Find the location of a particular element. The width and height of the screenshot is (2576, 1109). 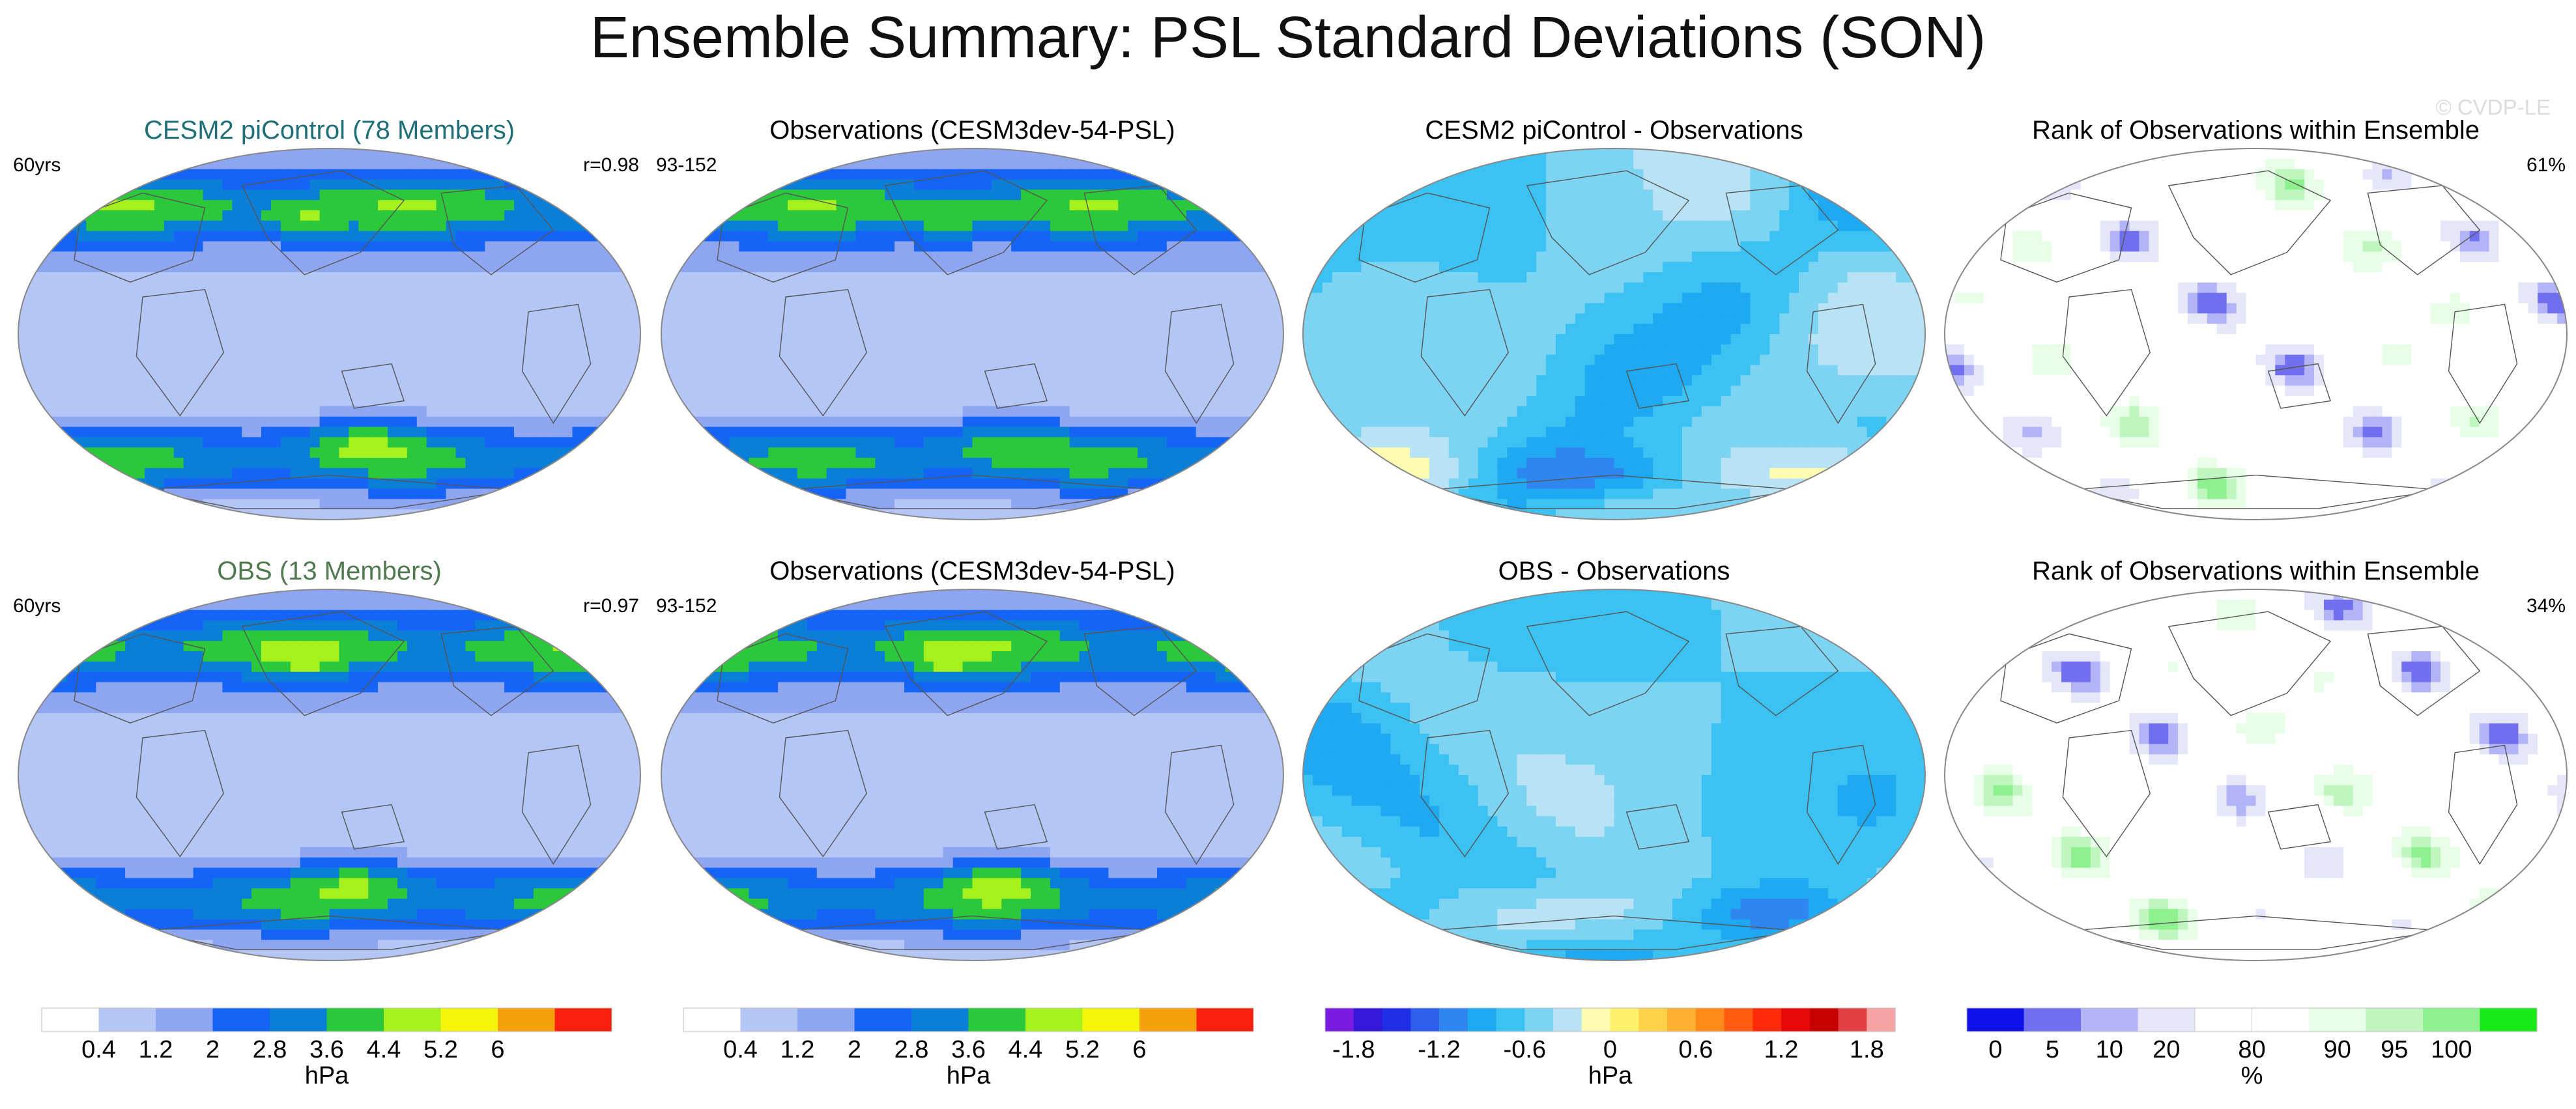

colorbar-tick-label: 20 is located at coordinates (2166, 1050).